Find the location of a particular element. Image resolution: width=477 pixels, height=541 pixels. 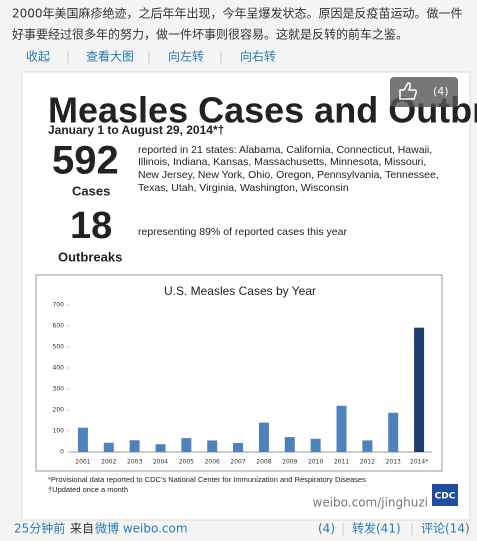

post-text: 好事要经过很多年的努力，做一件坏事则很容易。这就是反转的前车之鉴。 is located at coordinates (210, 34).